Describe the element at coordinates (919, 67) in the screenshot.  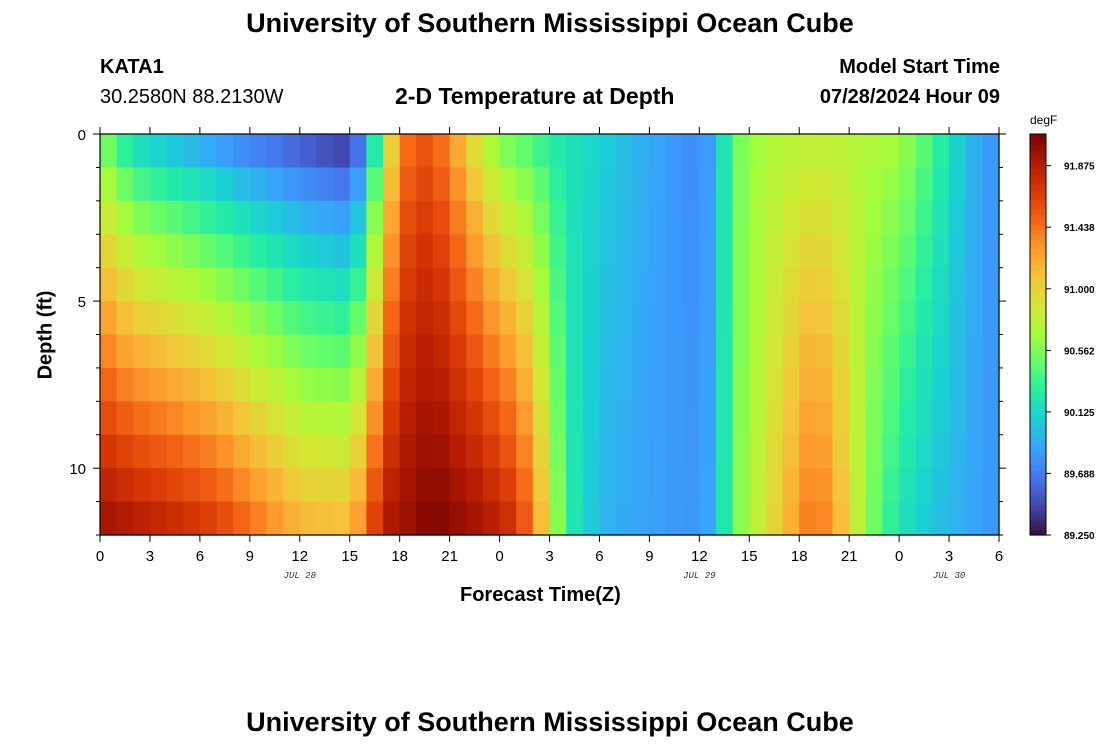
I see `model-start-label: Model Start Time` at that location.